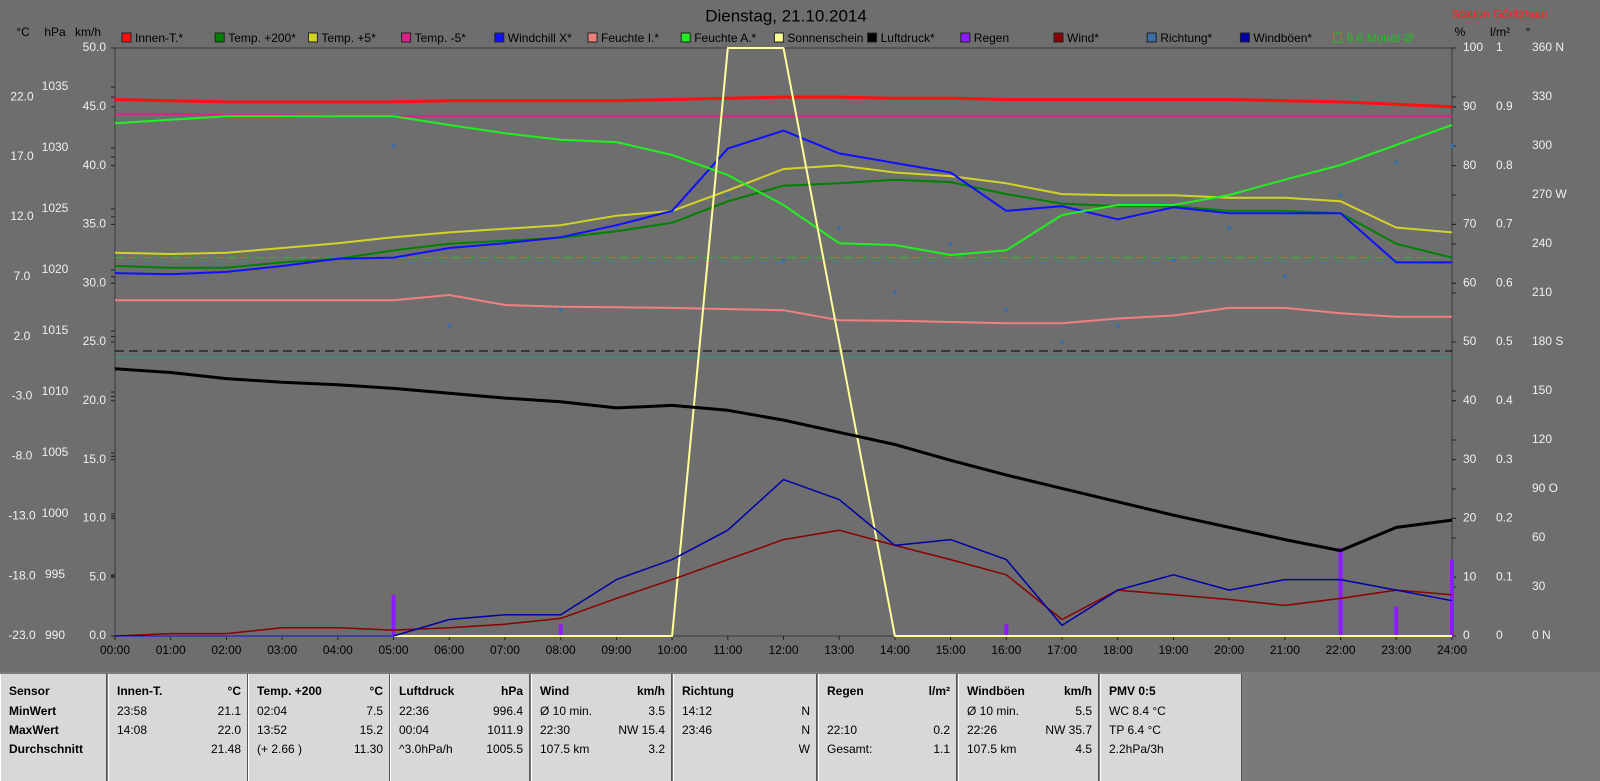 This screenshot has height=781, width=1600. Describe the element at coordinates (55, 147) in the screenshot. I see `y-tick-label: 1030` at that location.